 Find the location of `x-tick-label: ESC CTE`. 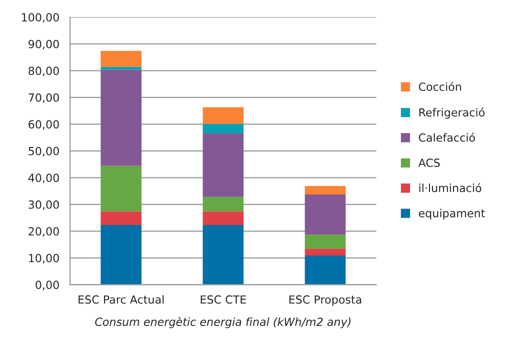

x-tick-label: ESC CTE is located at coordinates (223, 299).